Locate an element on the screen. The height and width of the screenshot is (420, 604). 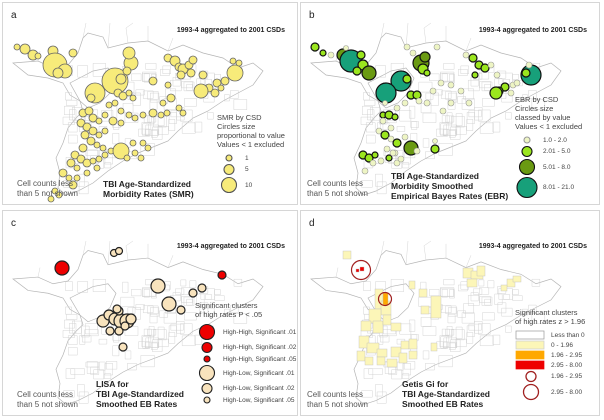
legend-item: 1.96 - 2.95 is located at coordinates (550, 355).